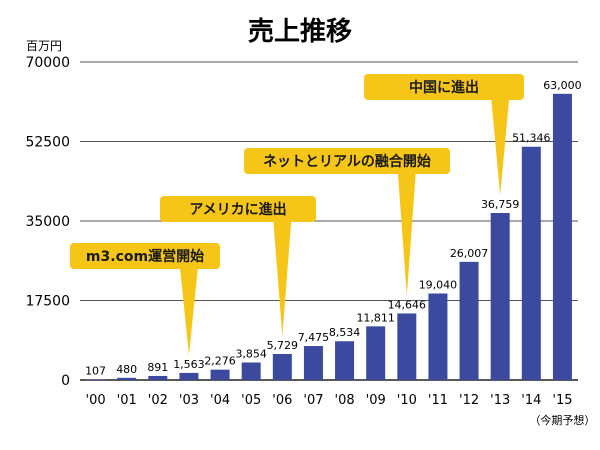 Image resolution: width=600 pixels, height=450 pixels. Describe the element at coordinates (220, 400) in the screenshot. I see `x-tick-label: '04` at that location.